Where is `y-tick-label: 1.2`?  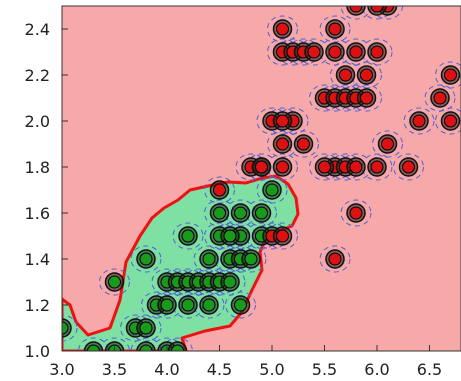
y-tick-label: 1.2 is located at coordinates (37, 305).